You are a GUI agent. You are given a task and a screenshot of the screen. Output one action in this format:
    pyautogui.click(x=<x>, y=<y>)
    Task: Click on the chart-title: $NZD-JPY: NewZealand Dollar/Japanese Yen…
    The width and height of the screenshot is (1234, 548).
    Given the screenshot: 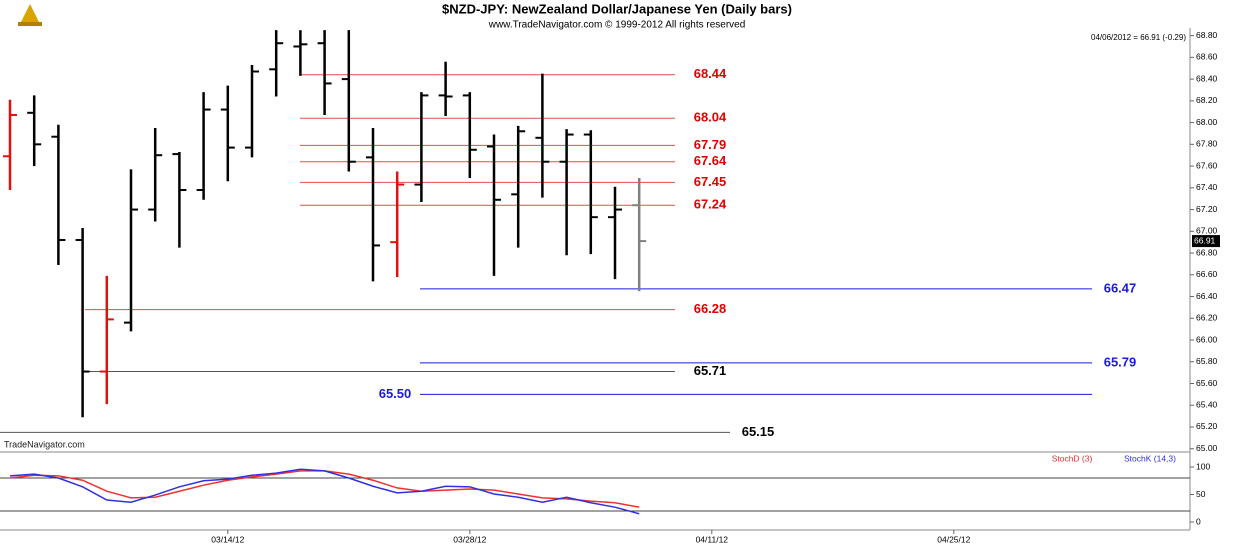 What is the action you would take?
    pyautogui.click(x=617, y=8)
    